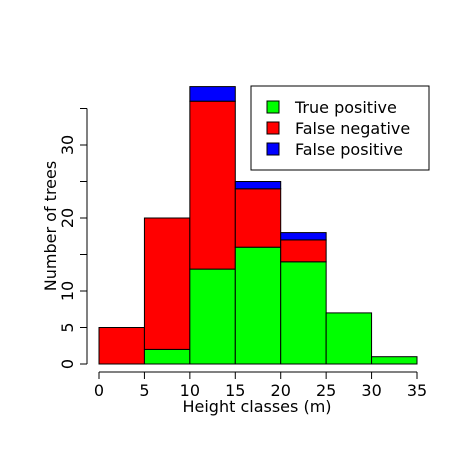 The height and width of the screenshot is (474, 474). I want to click on legend-label: True positive, so click(345, 107).